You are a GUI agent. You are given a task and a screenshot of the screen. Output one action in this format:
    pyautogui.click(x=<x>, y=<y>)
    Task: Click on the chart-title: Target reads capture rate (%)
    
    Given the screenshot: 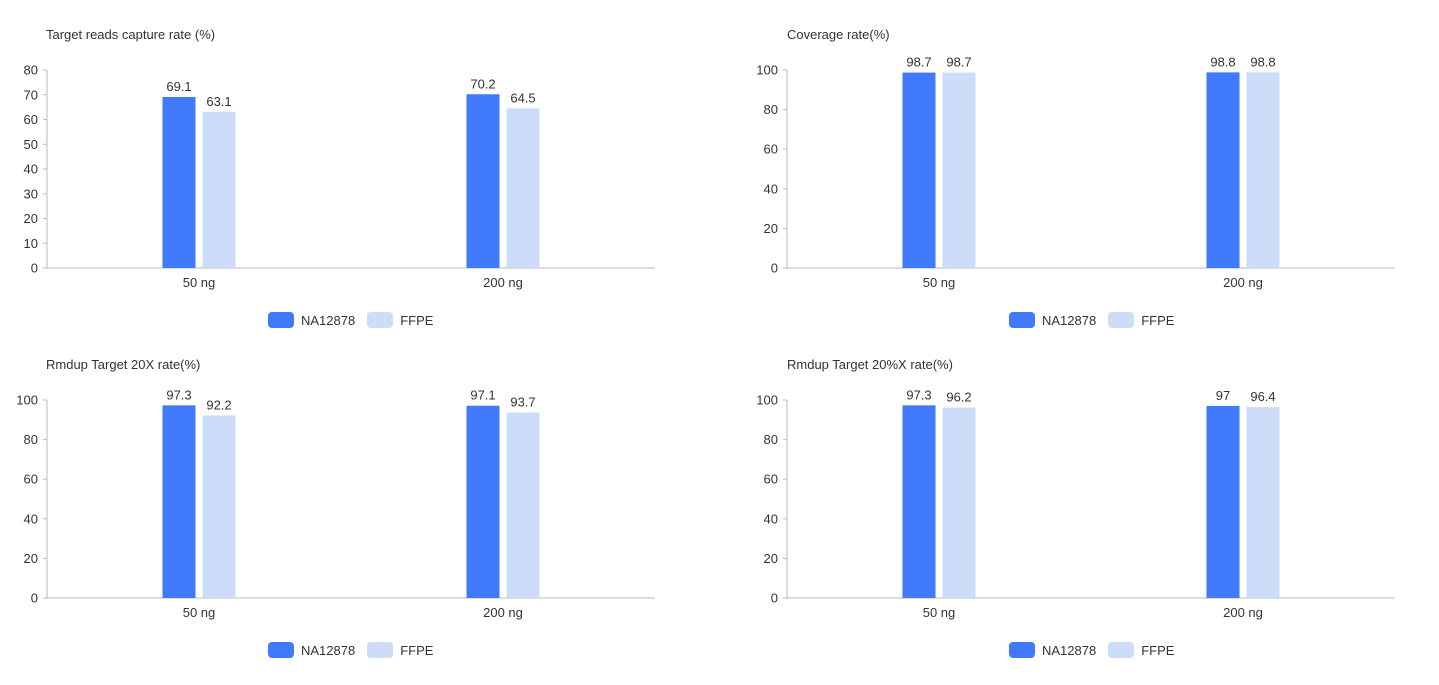 What is the action you would take?
    pyautogui.click(x=131, y=34)
    